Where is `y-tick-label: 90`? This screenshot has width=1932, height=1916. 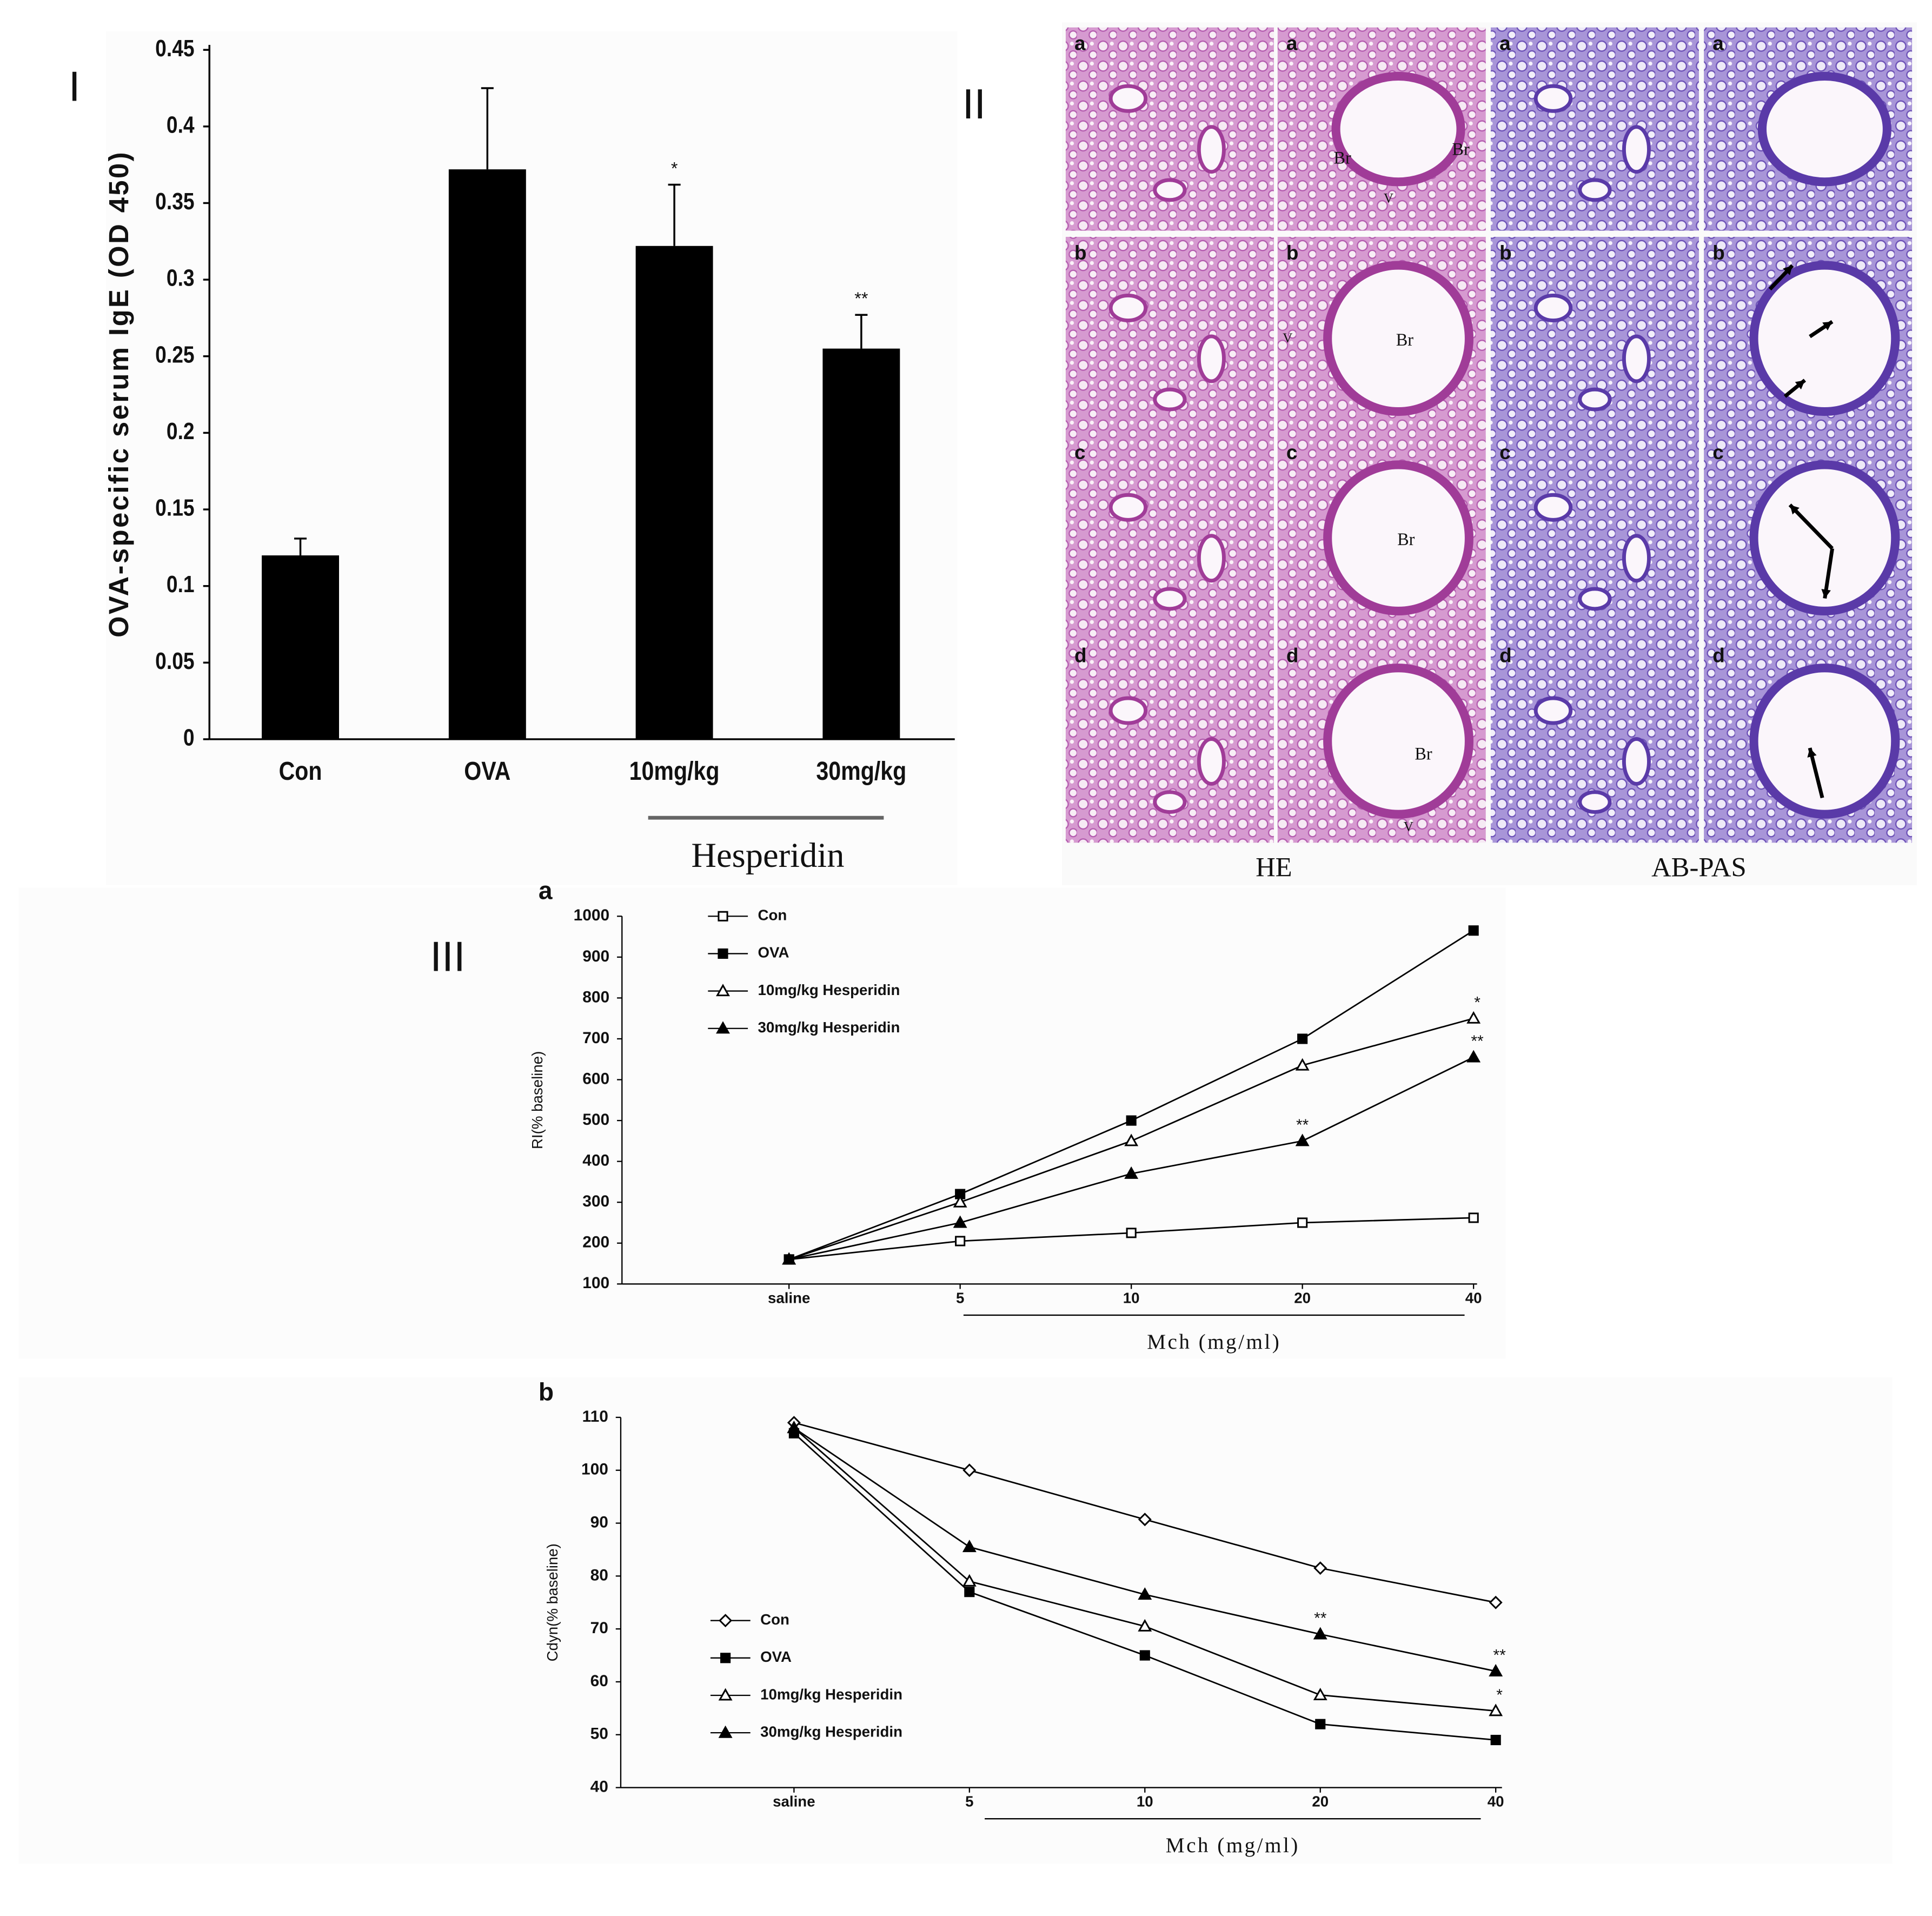 y-tick-label: 90 is located at coordinates (599, 1522).